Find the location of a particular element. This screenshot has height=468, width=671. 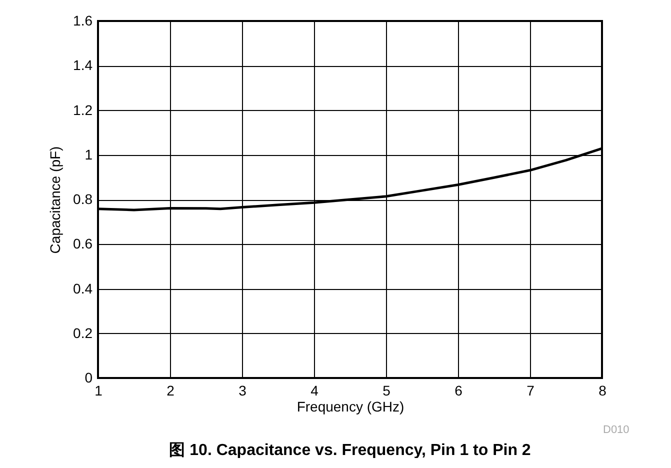

x-tick-label: 5 is located at coordinates (386, 390).